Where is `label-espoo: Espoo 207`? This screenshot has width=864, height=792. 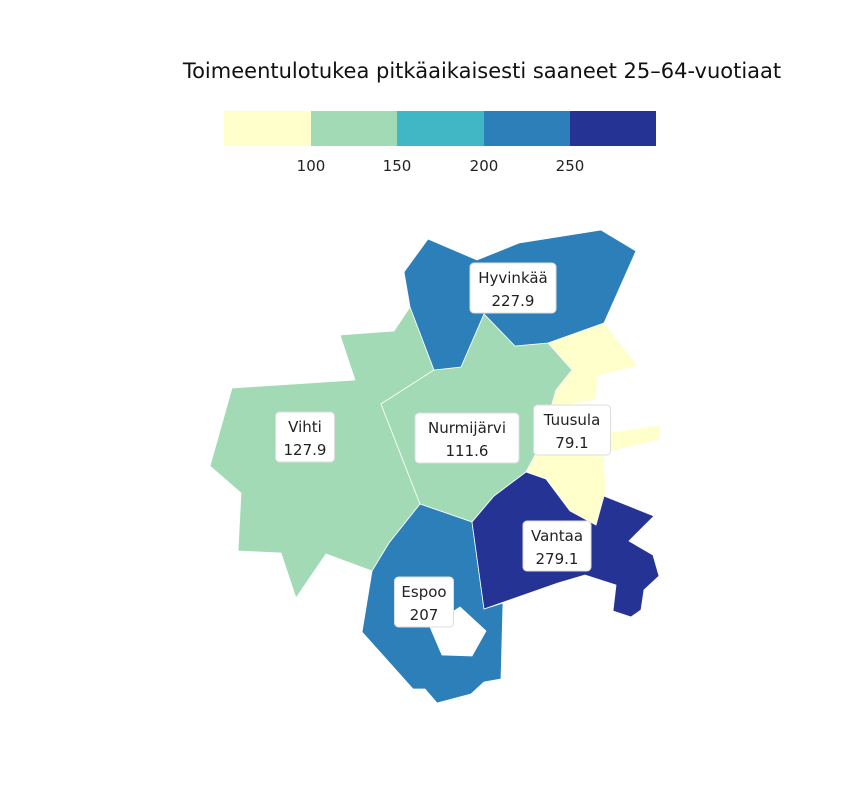 label-espoo: Espoo 207 is located at coordinates (424, 602).